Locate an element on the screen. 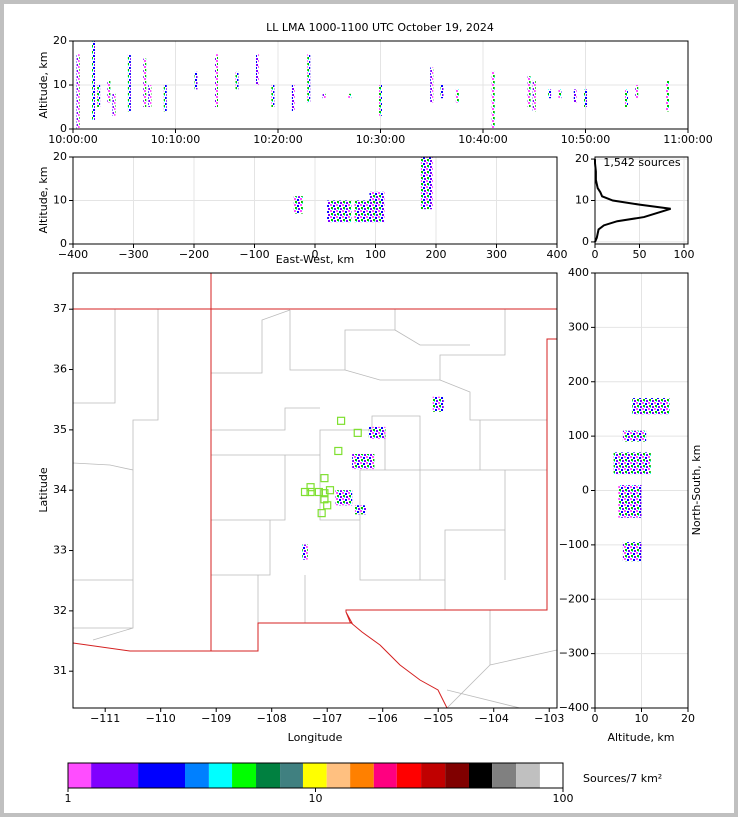  y-tick-label: 37 is located at coordinates (60, 308).